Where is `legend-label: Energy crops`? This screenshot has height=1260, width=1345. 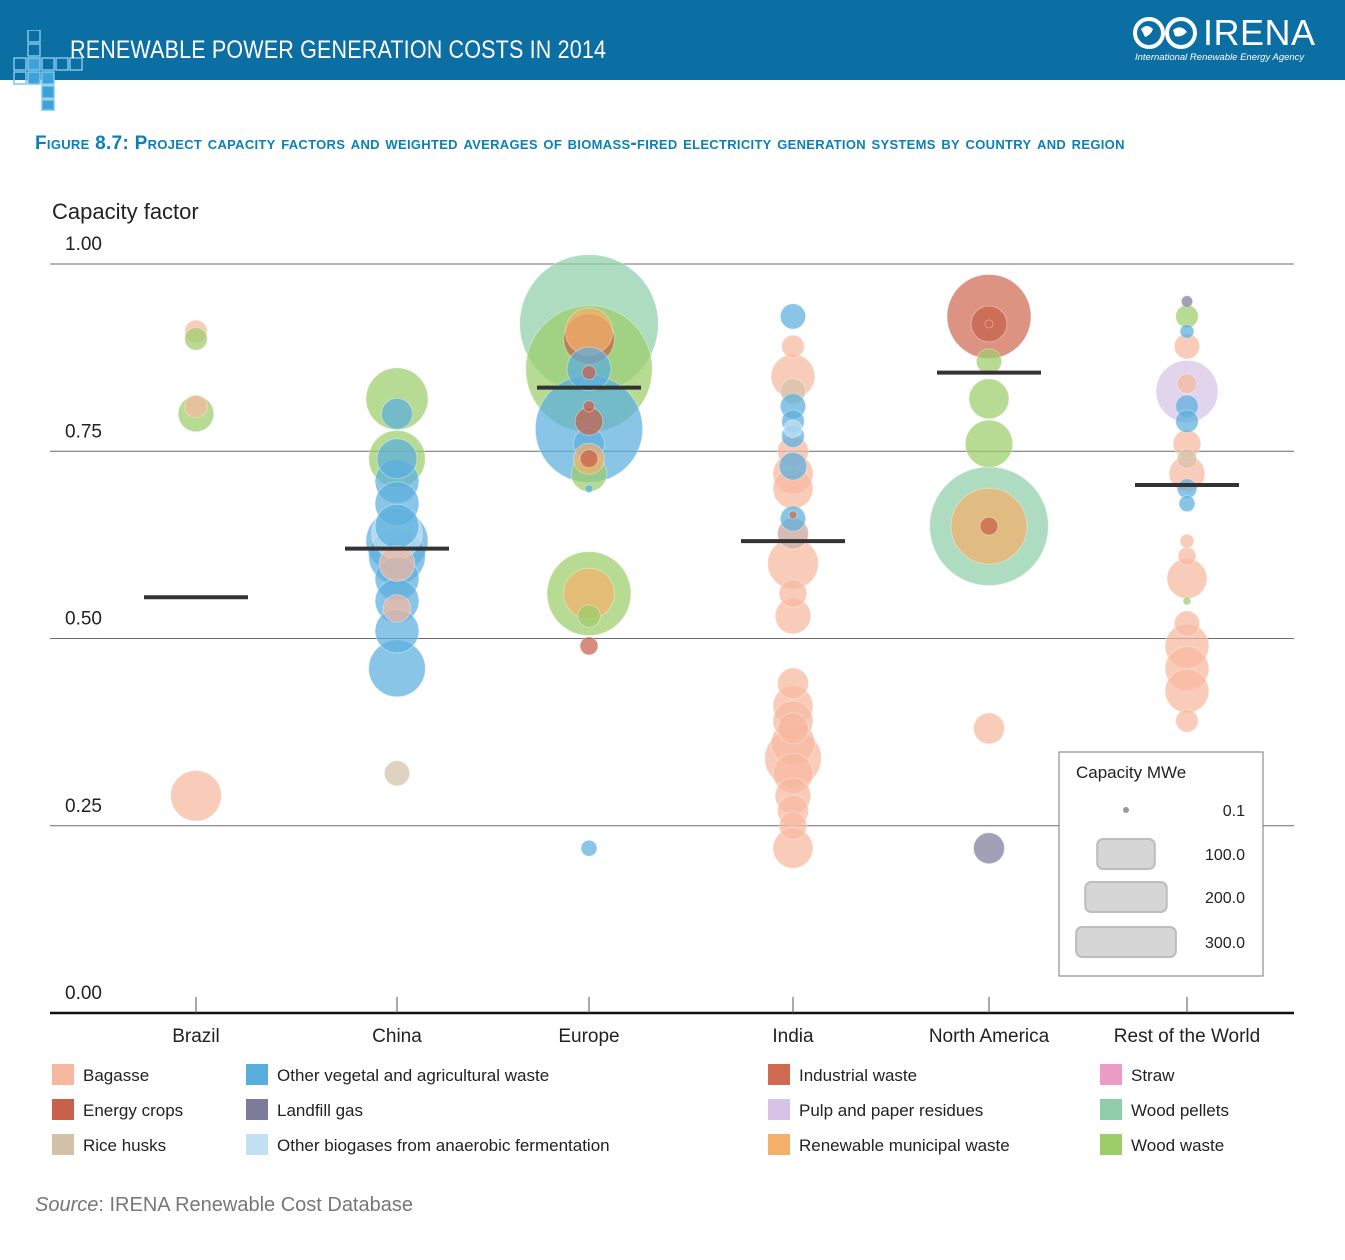
legend-label: Energy crops is located at coordinates (133, 1110).